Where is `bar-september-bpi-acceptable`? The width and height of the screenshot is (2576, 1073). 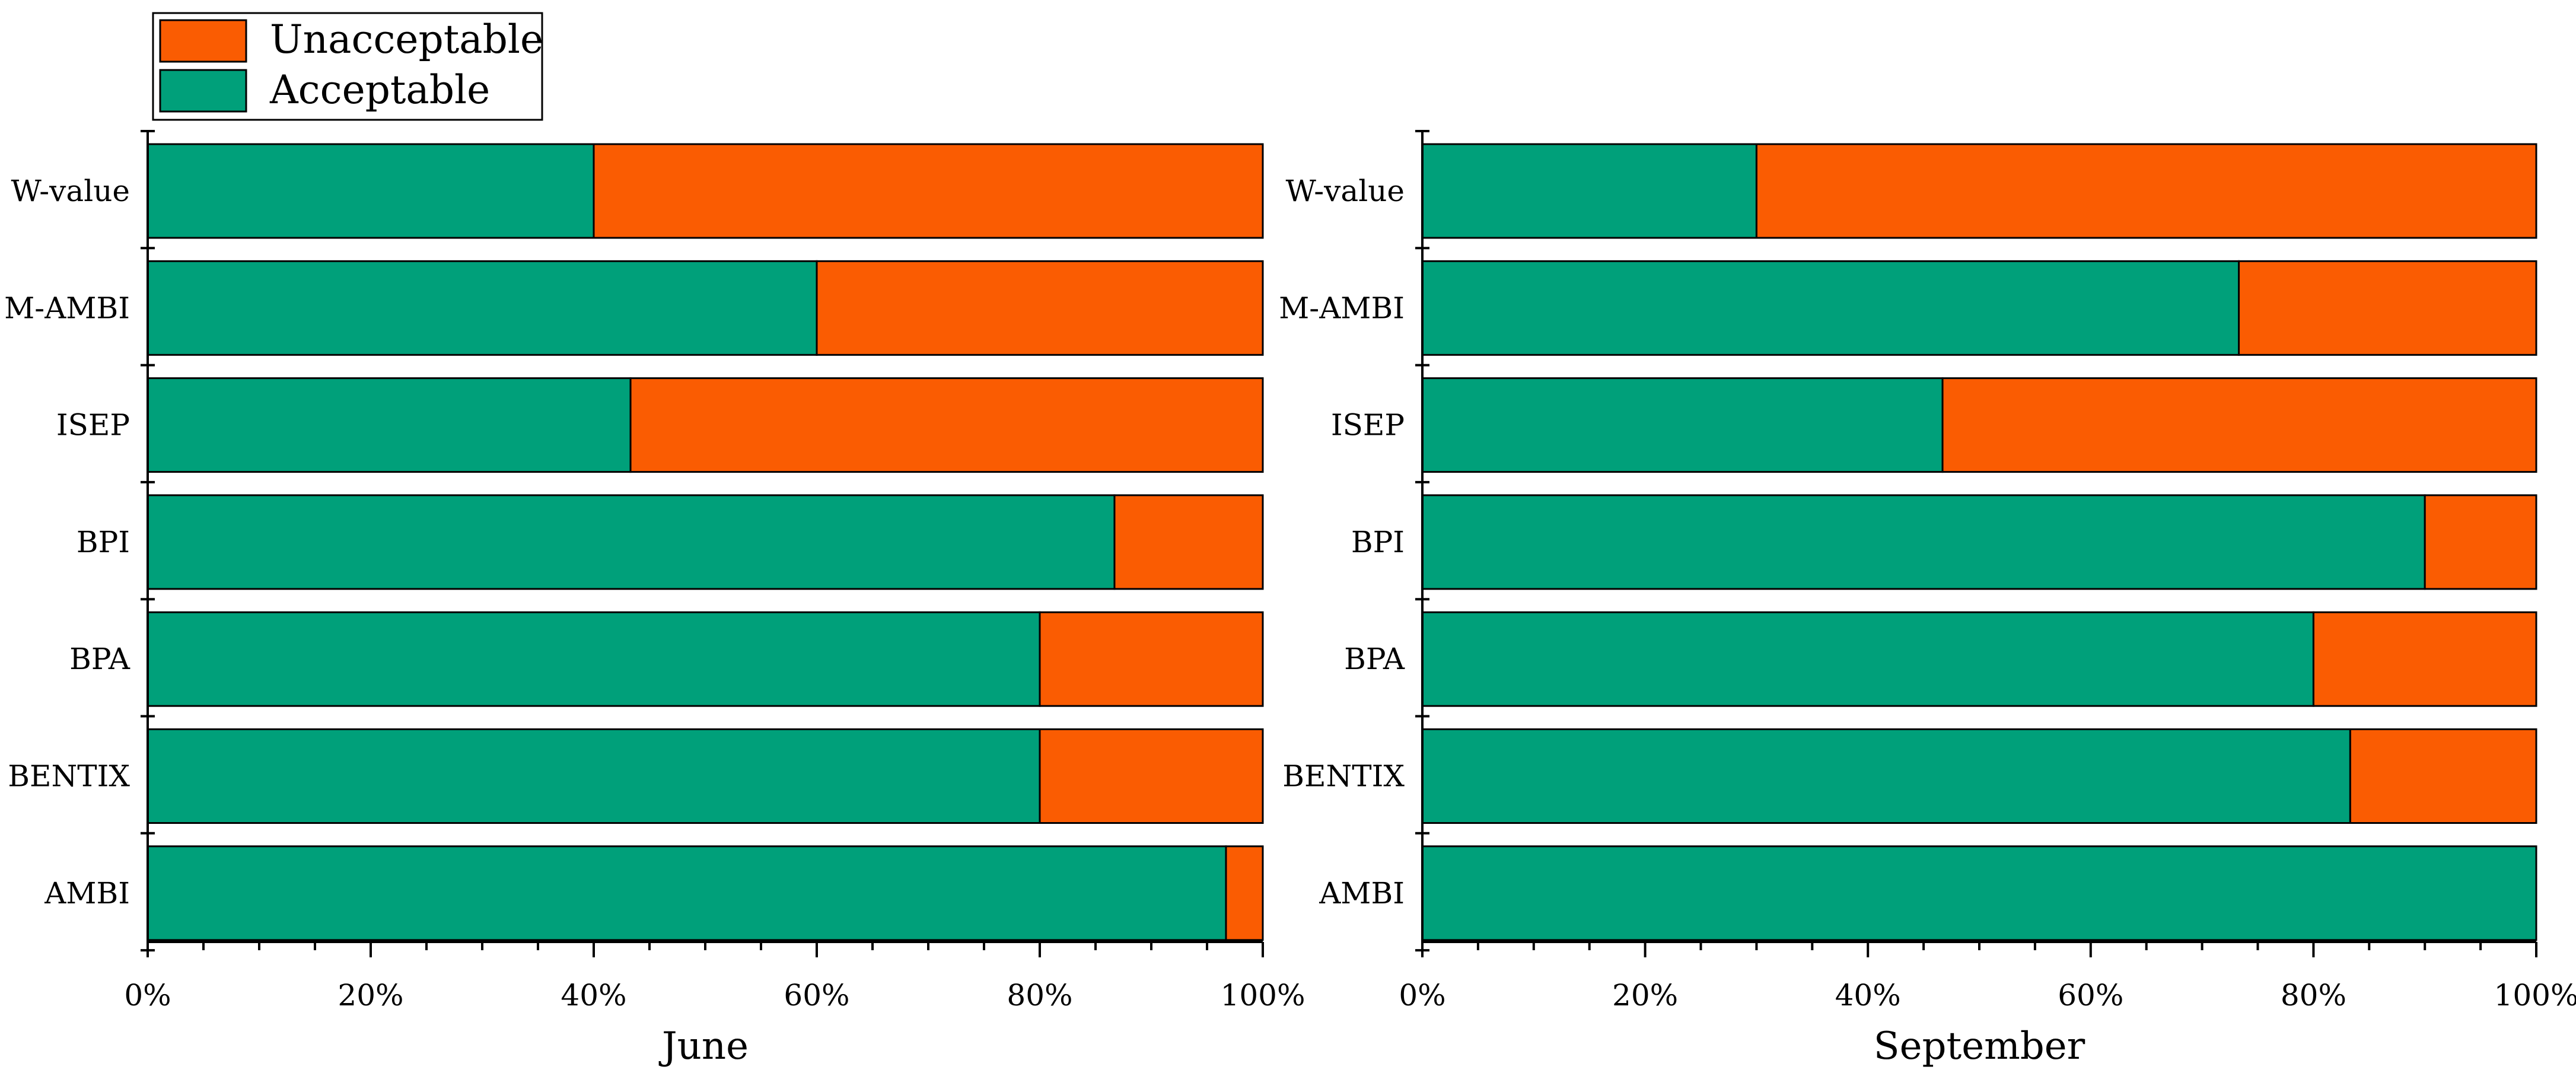
bar-september-bpi-acceptable is located at coordinates (1923, 542).